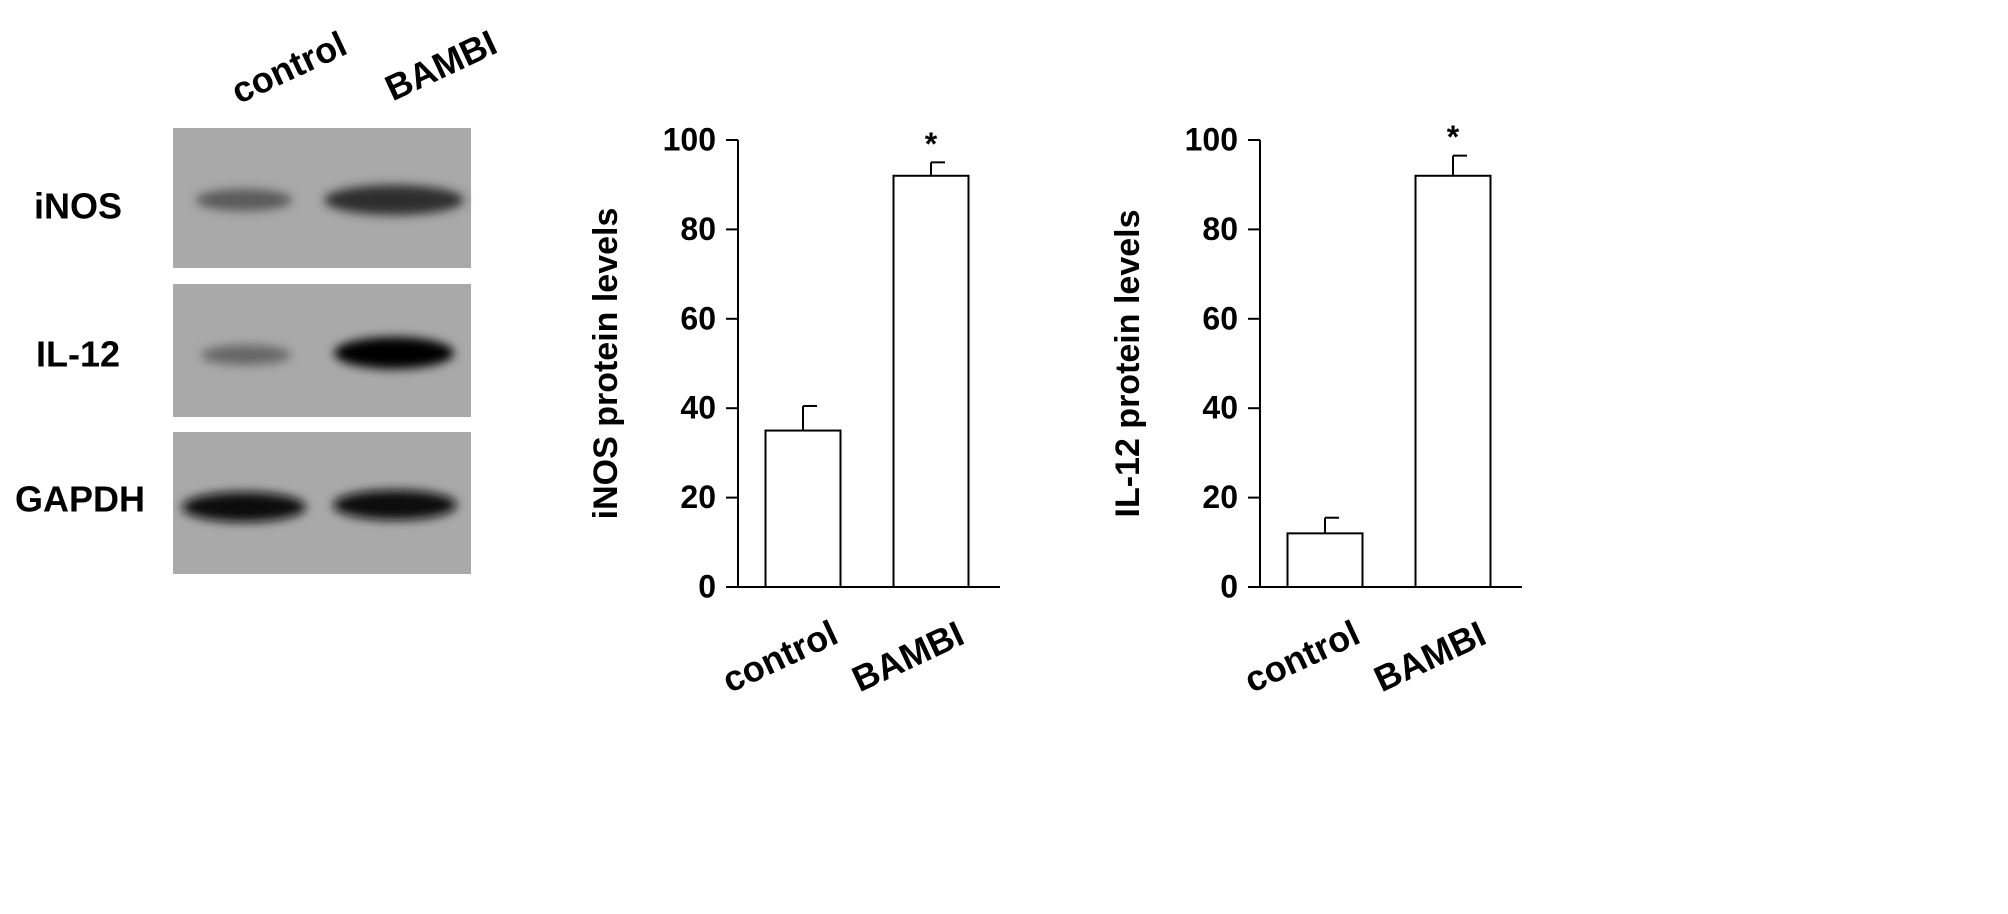 The height and width of the screenshot is (914, 2008). Describe the element at coordinates (78, 354) in the screenshot. I see `row-label: IL-12` at that location.